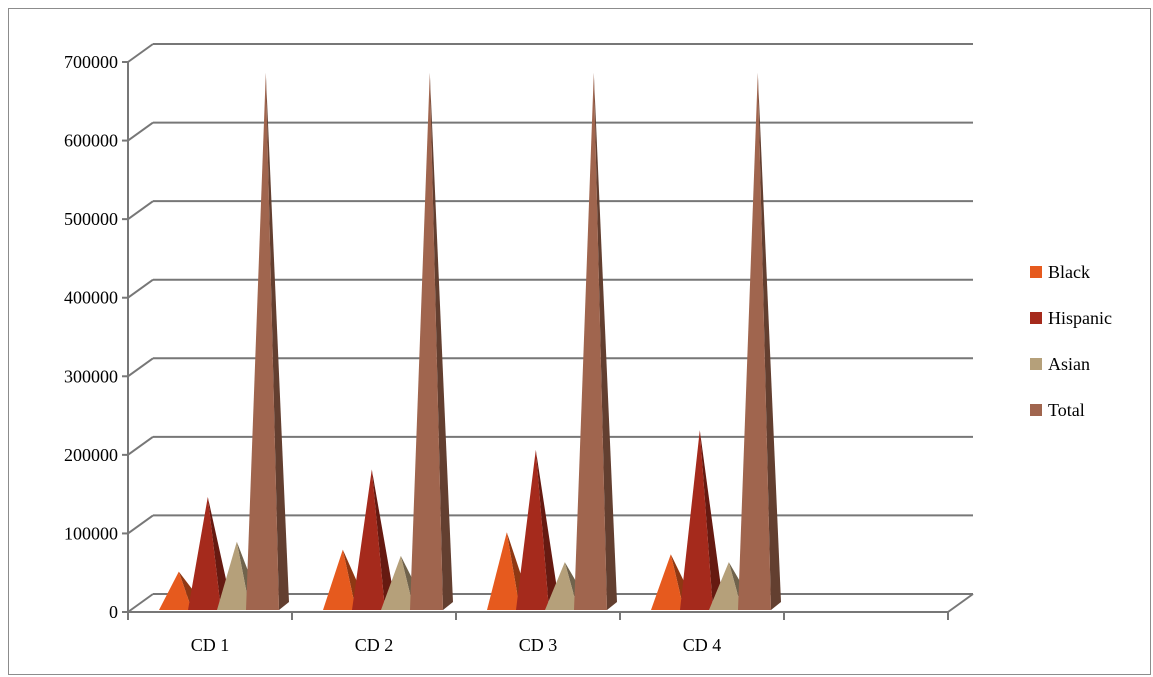 The width and height of the screenshot is (1153, 677). What do you see at coordinates (91, 298) in the screenshot?
I see `y-tick-label: 400000` at bounding box center [91, 298].